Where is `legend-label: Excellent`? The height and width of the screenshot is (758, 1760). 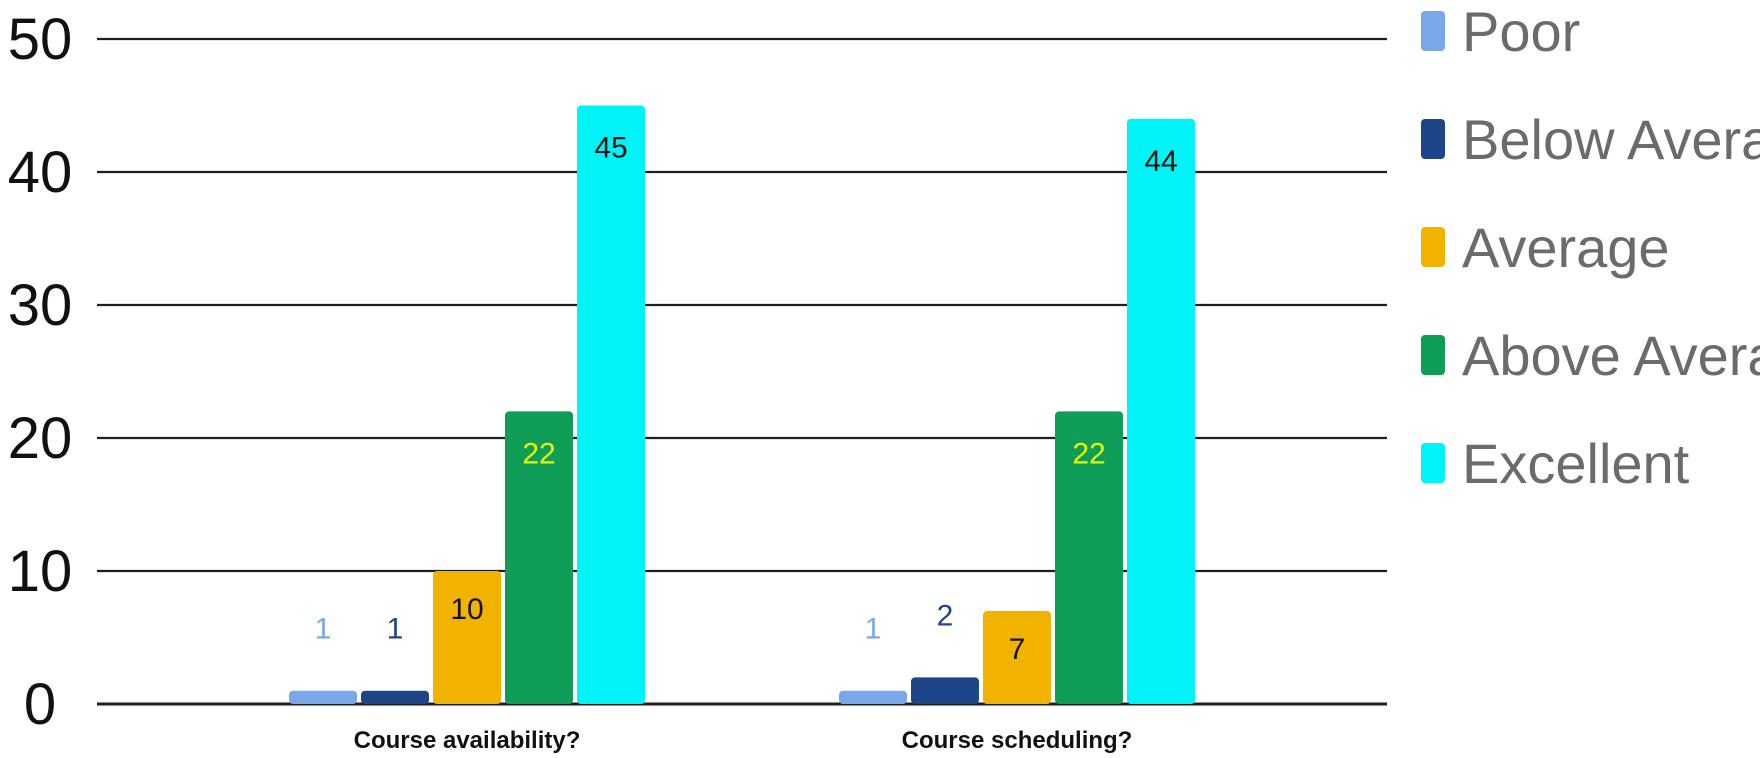
legend-label: Excellent is located at coordinates (1576, 463).